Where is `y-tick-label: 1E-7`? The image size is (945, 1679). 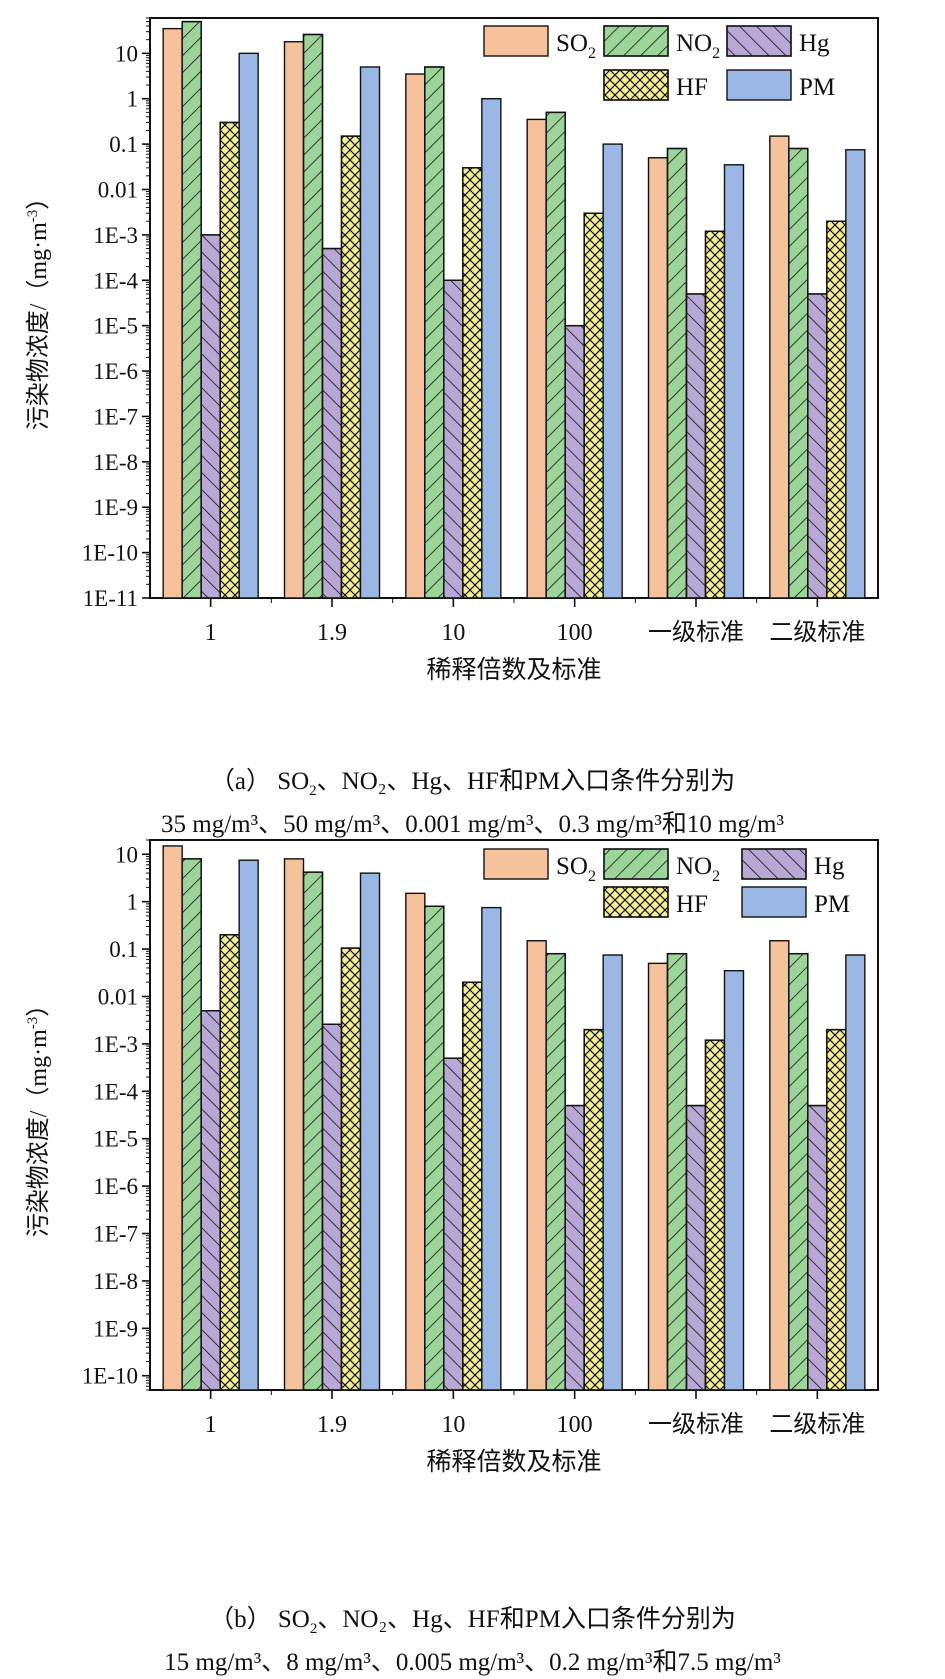
y-tick-label: 1E-7 is located at coordinates (115, 416).